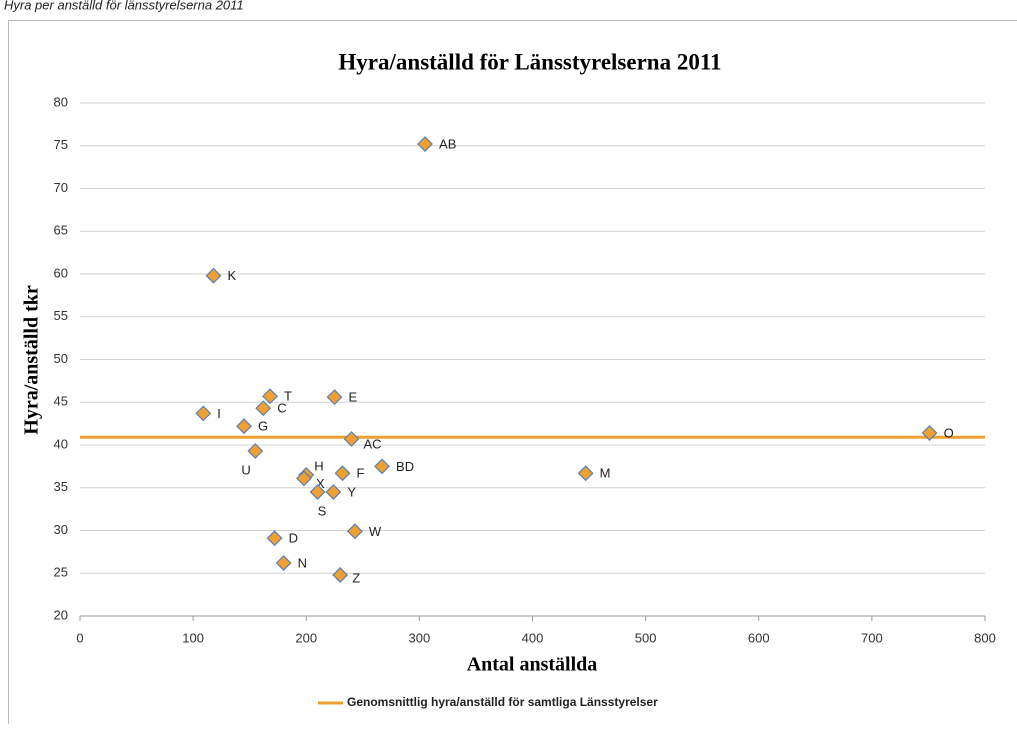 This screenshot has width=1017, height=729. Describe the element at coordinates (61, 401) in the screenshot. I see `y-tick-label: 45` at that location.